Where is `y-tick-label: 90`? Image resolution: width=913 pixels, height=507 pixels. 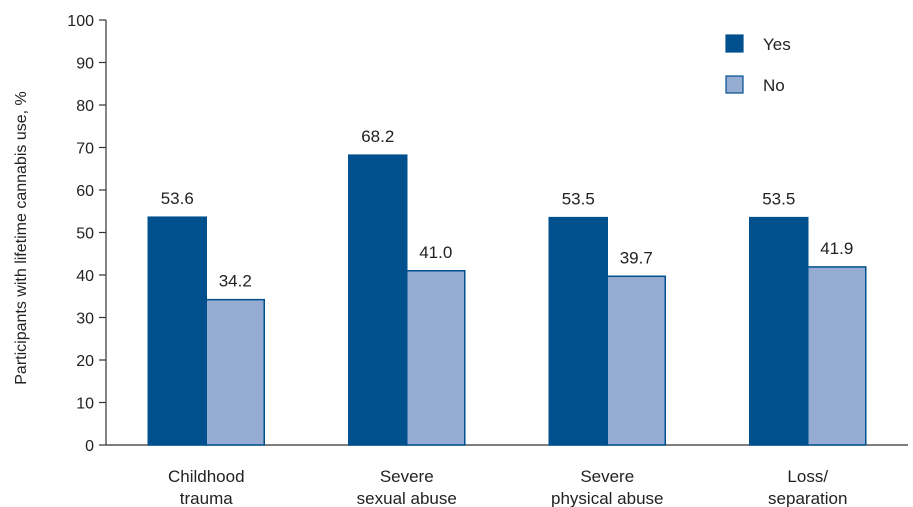 y-tick-label: 90 is located at coordinates (85, 64).